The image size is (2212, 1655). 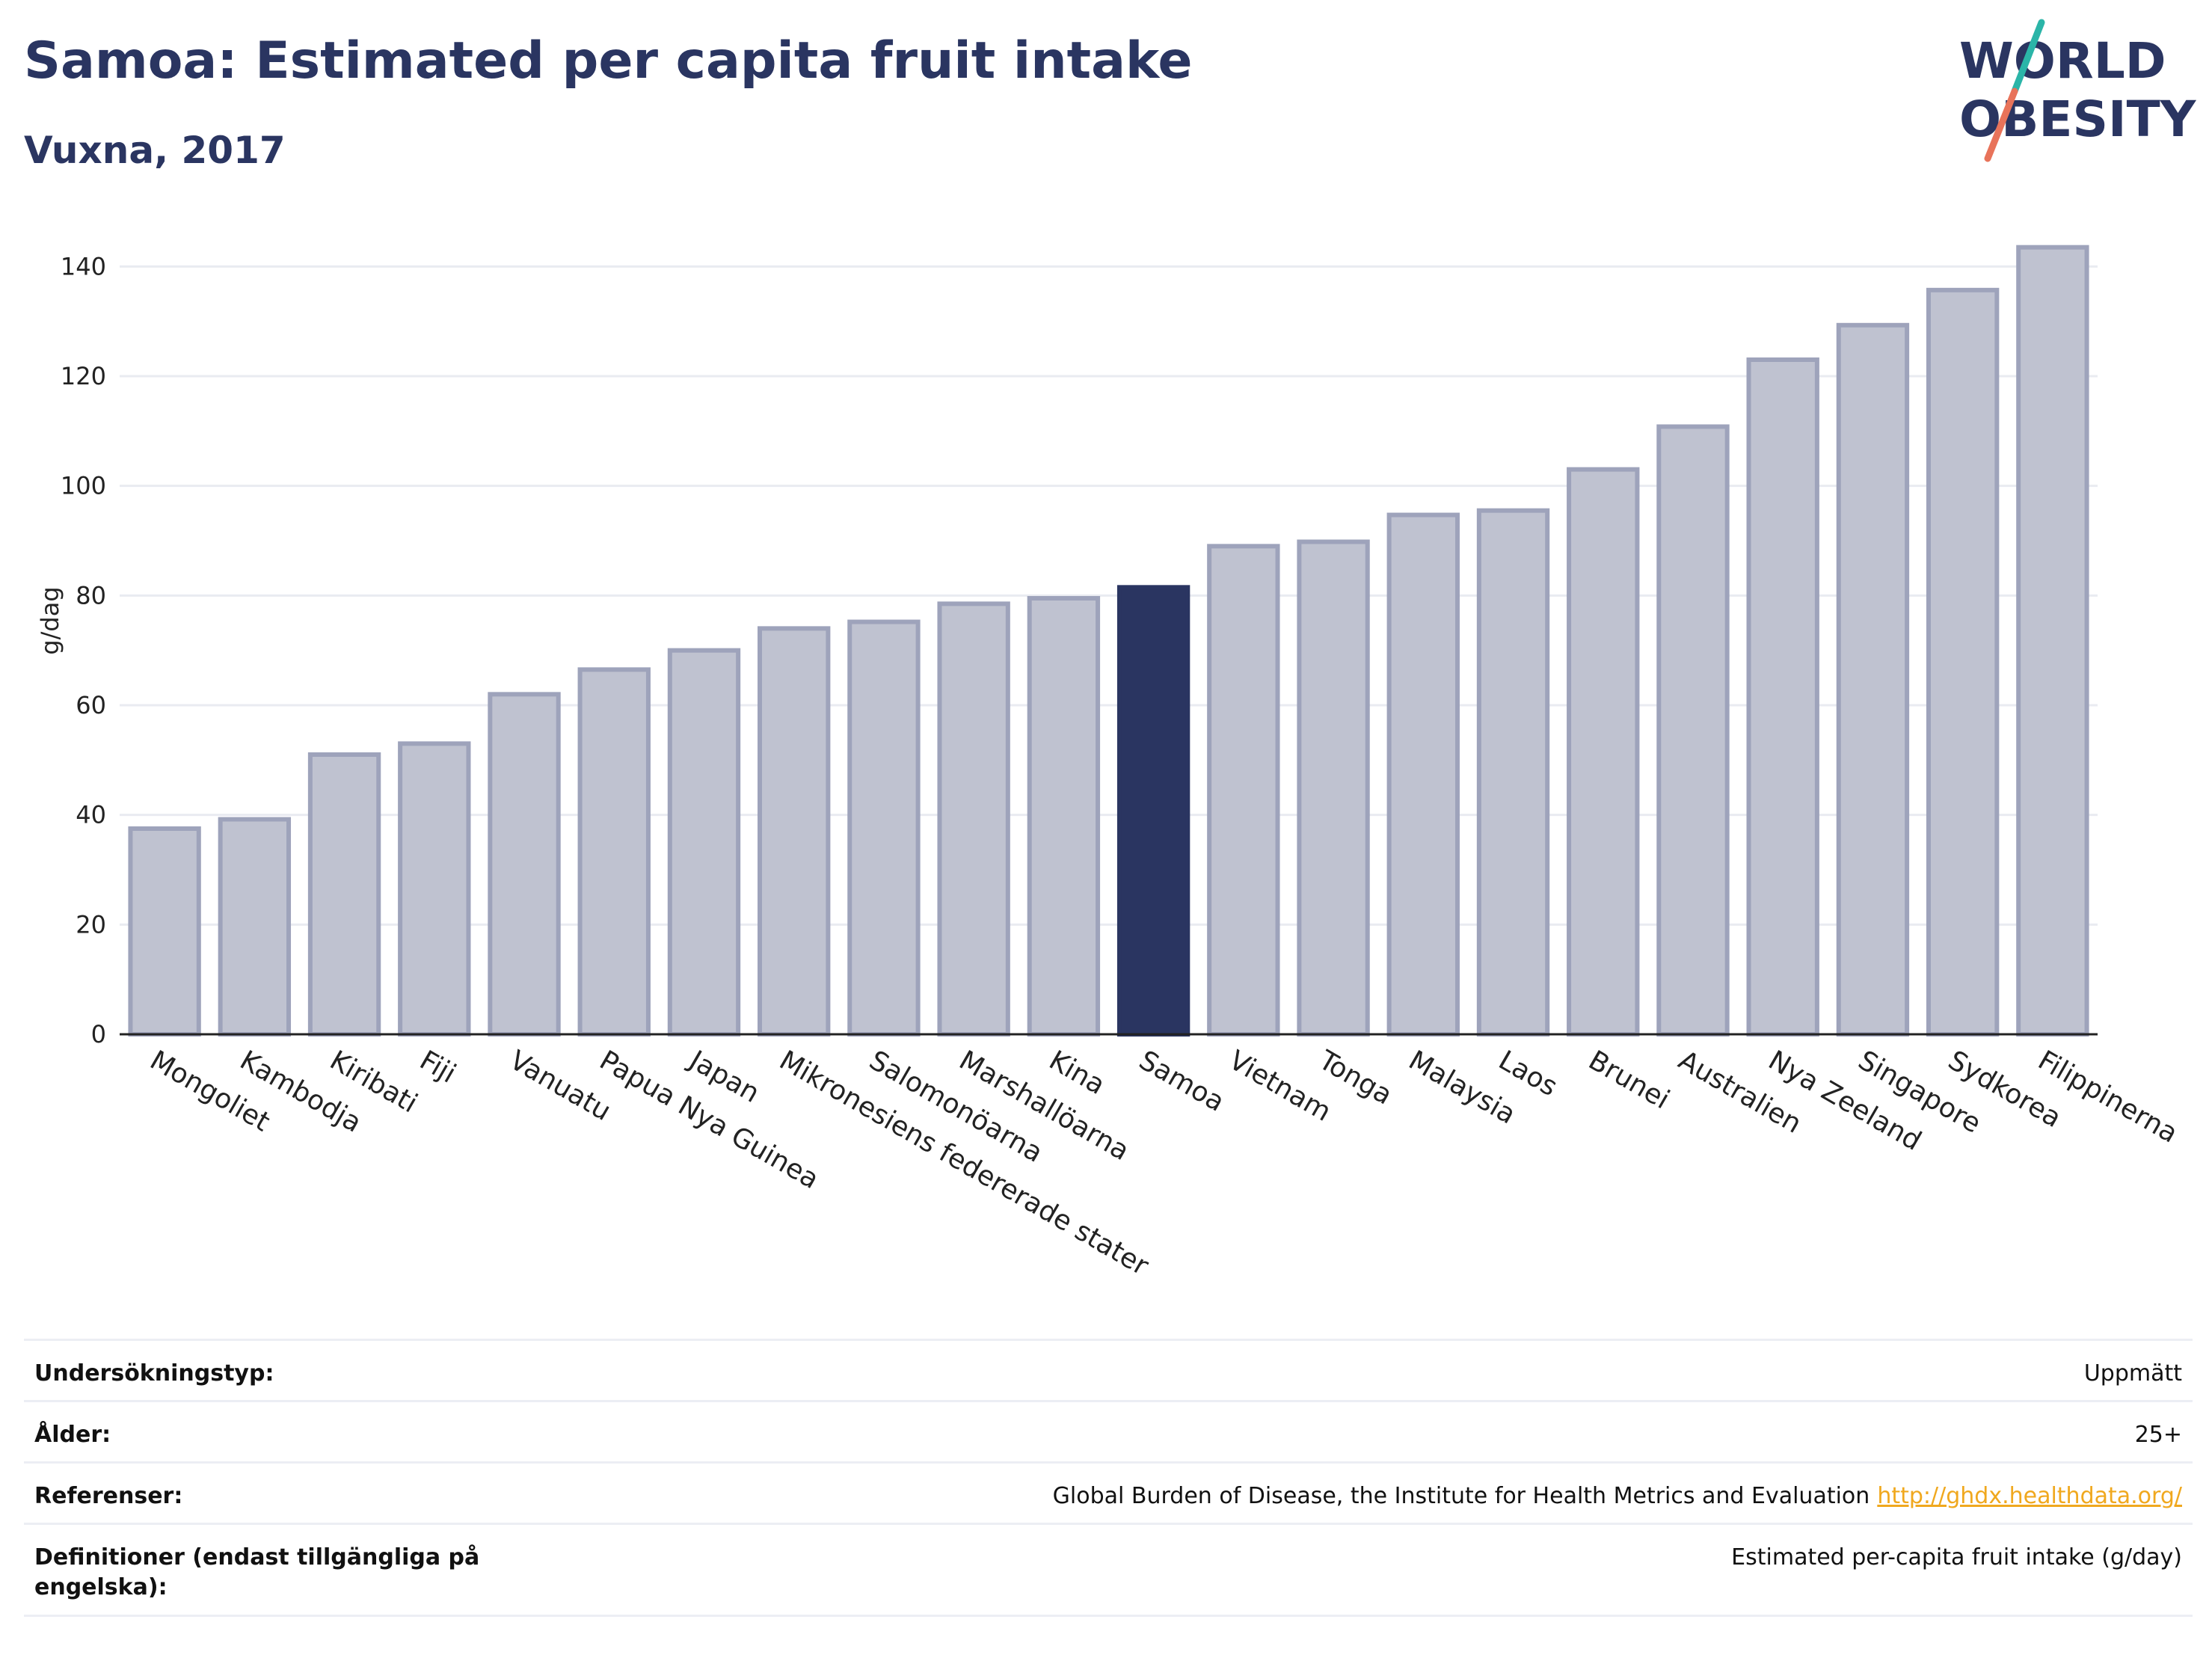 I want to click on x-tick-label: Nya Zeeland, so click(x=1844, y=1101).